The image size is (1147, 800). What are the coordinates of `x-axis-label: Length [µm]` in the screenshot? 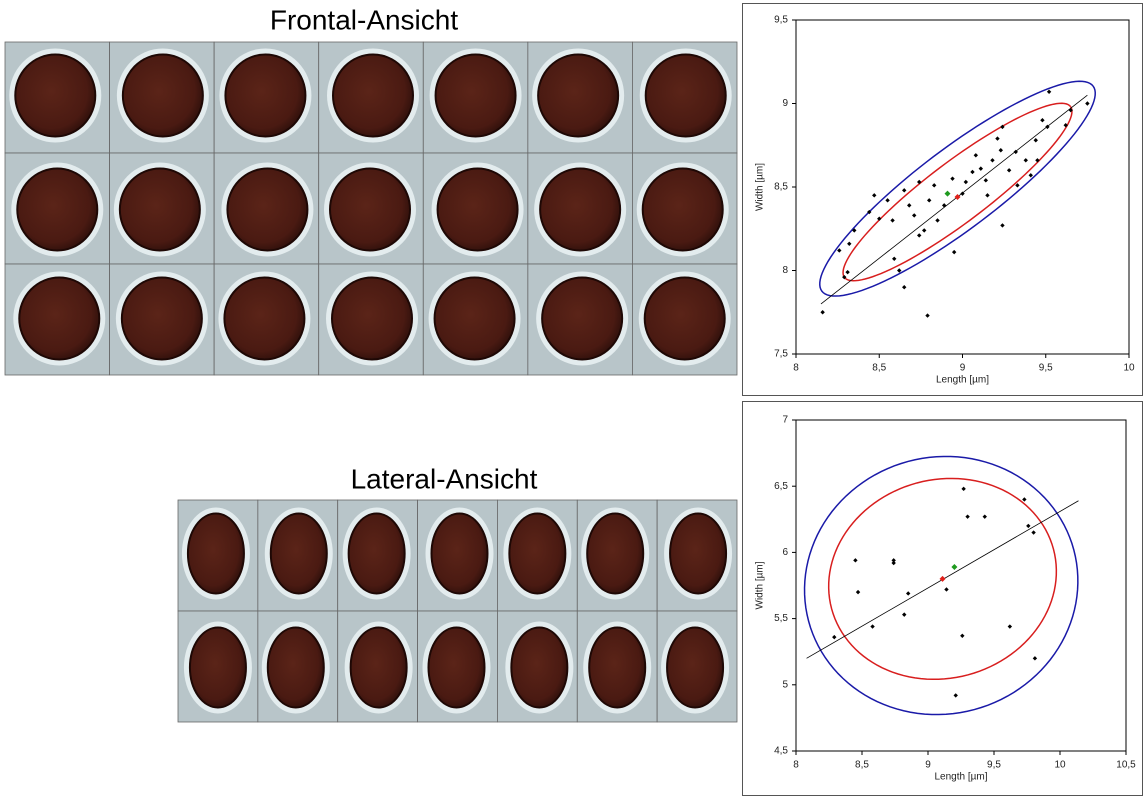 It's located at (960, 777).